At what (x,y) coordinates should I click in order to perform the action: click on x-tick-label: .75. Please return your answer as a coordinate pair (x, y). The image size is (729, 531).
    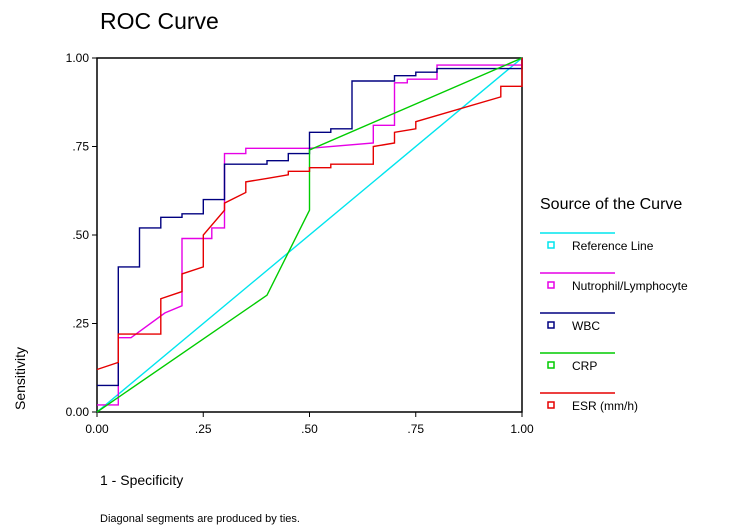
    Looking at the image, I should click on (415, 429).